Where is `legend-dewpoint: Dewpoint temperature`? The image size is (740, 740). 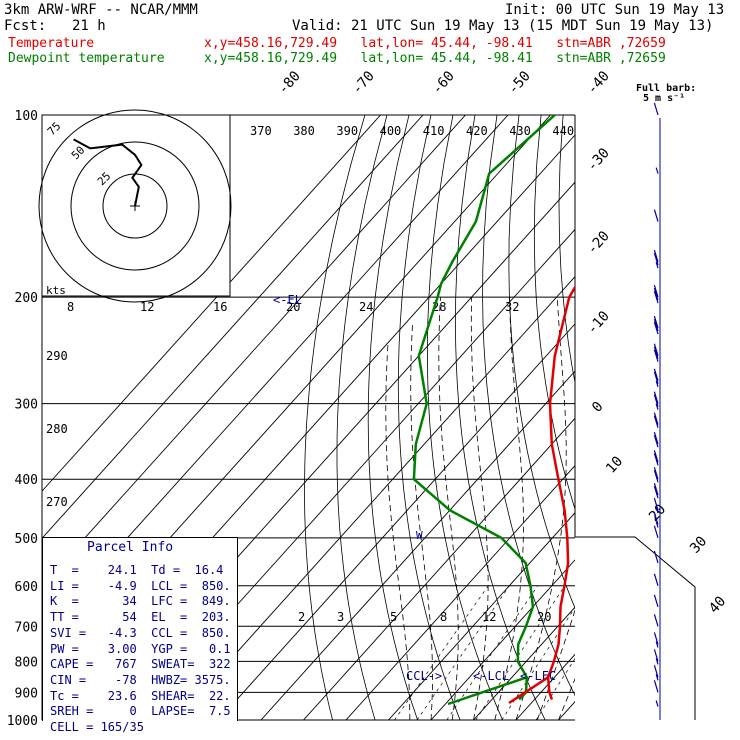 legend-dewpoint: Dewpoint temperature is located at coordinates (86, 58).